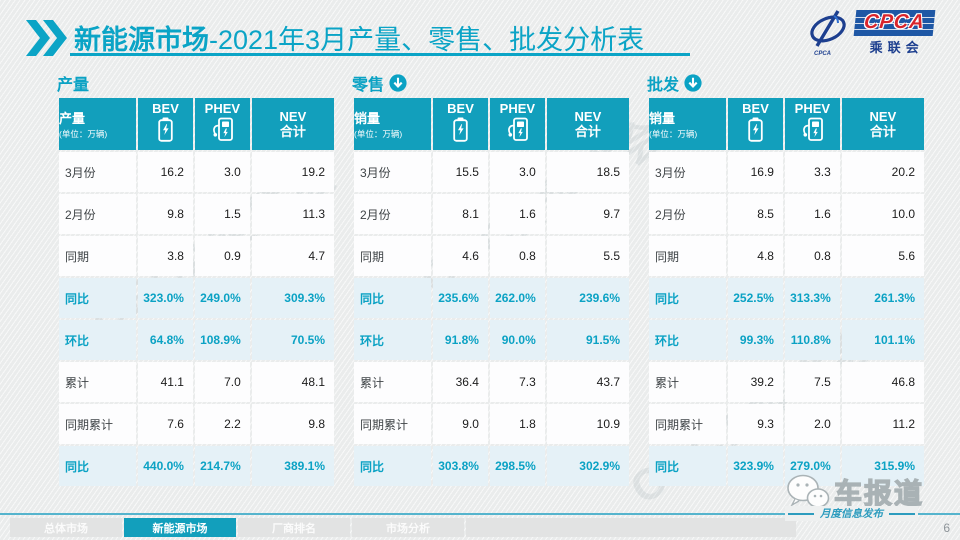 This screenshot has width=960, height=540. What do you see at coordinates (72, 118) in the screenshot?
I see `corner-label: 产量` at bounding box center [72, 118].